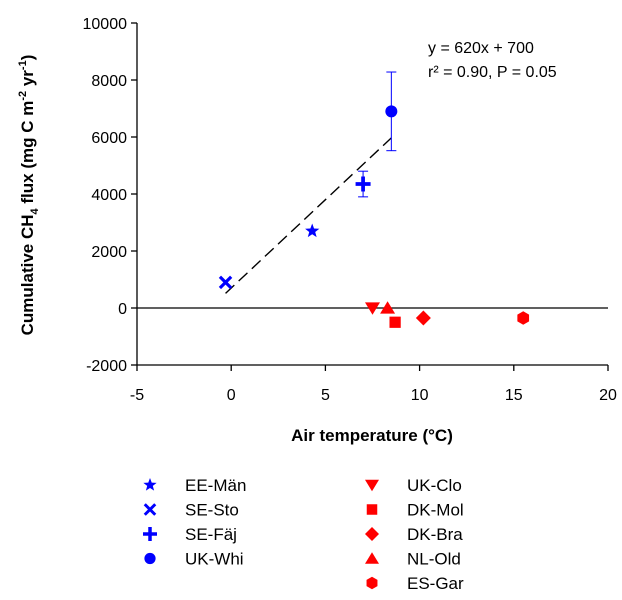 This screenshot has height=600, width=622. What do you see at coordinates (109, 252) in the screenshot?
I see `y-tick-label: 2000` at bounding box center [109, 252].